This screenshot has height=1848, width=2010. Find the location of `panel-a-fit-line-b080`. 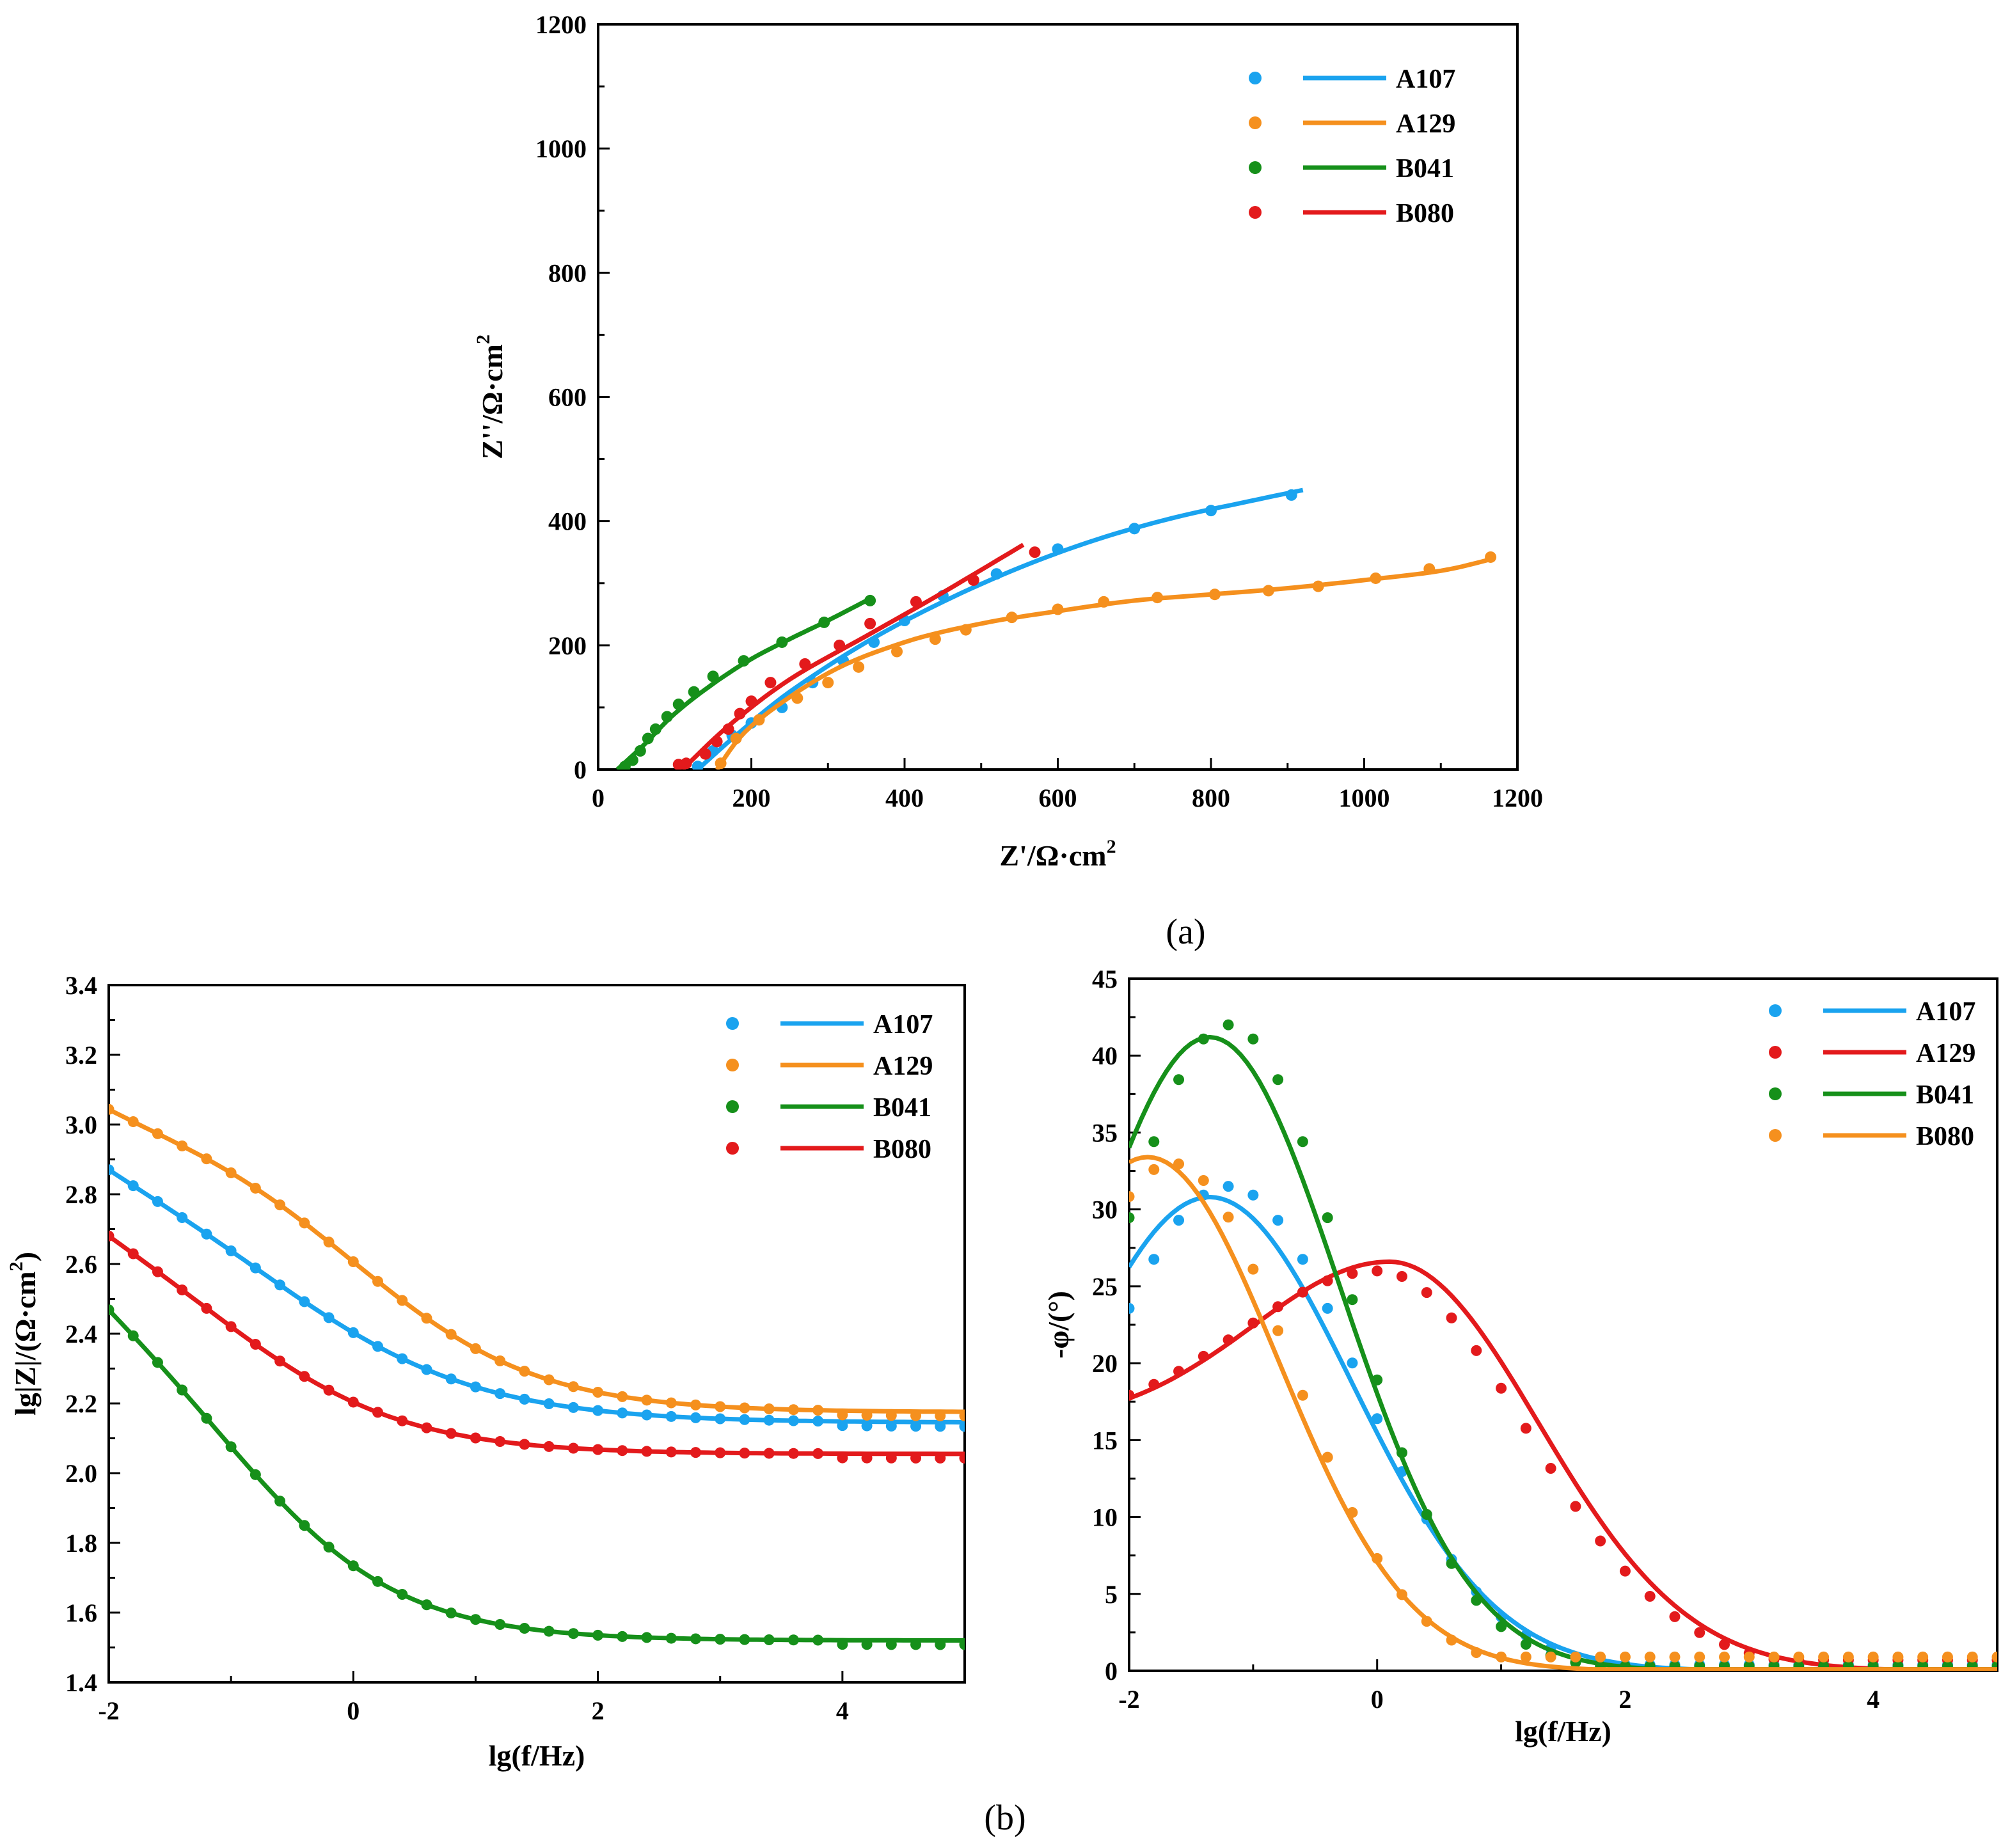

panel-a-fit-line-b080 is located at coordinates (853, 656).